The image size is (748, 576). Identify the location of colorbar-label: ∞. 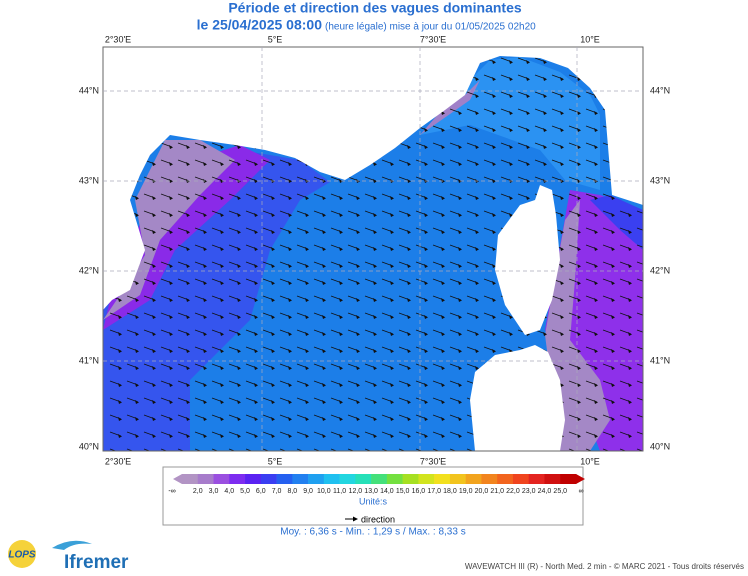
(581, 491).